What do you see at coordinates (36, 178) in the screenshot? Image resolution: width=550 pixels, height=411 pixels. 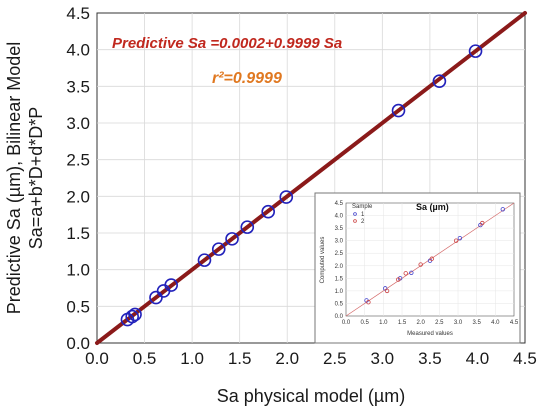 I see `y-axis-label-line2: Sa=a+b*D+d*D*P` at bounding box center [36, 178].